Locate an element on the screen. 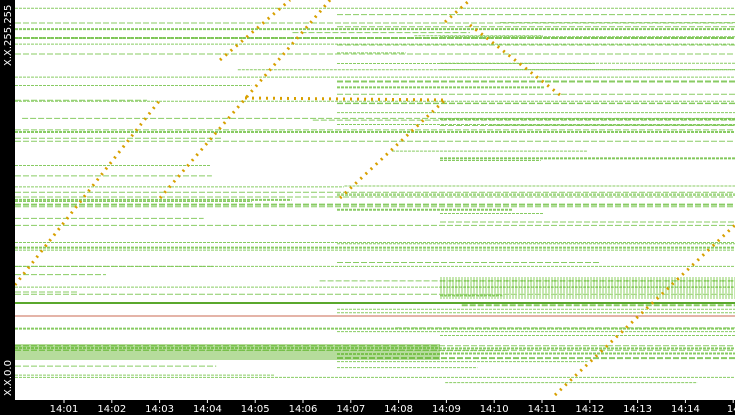  x-tick-label: 14:02 is located at coordinates (111, 409).